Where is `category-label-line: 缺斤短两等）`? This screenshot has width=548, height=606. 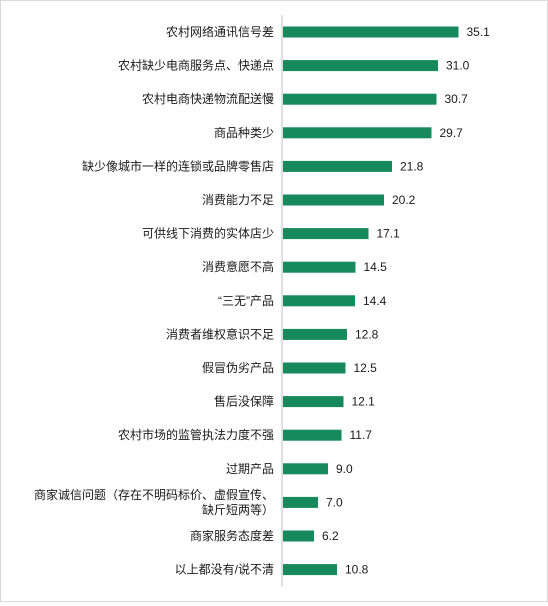
category-label-line: 缺斤短两等） is located at coordinates (238, 509).